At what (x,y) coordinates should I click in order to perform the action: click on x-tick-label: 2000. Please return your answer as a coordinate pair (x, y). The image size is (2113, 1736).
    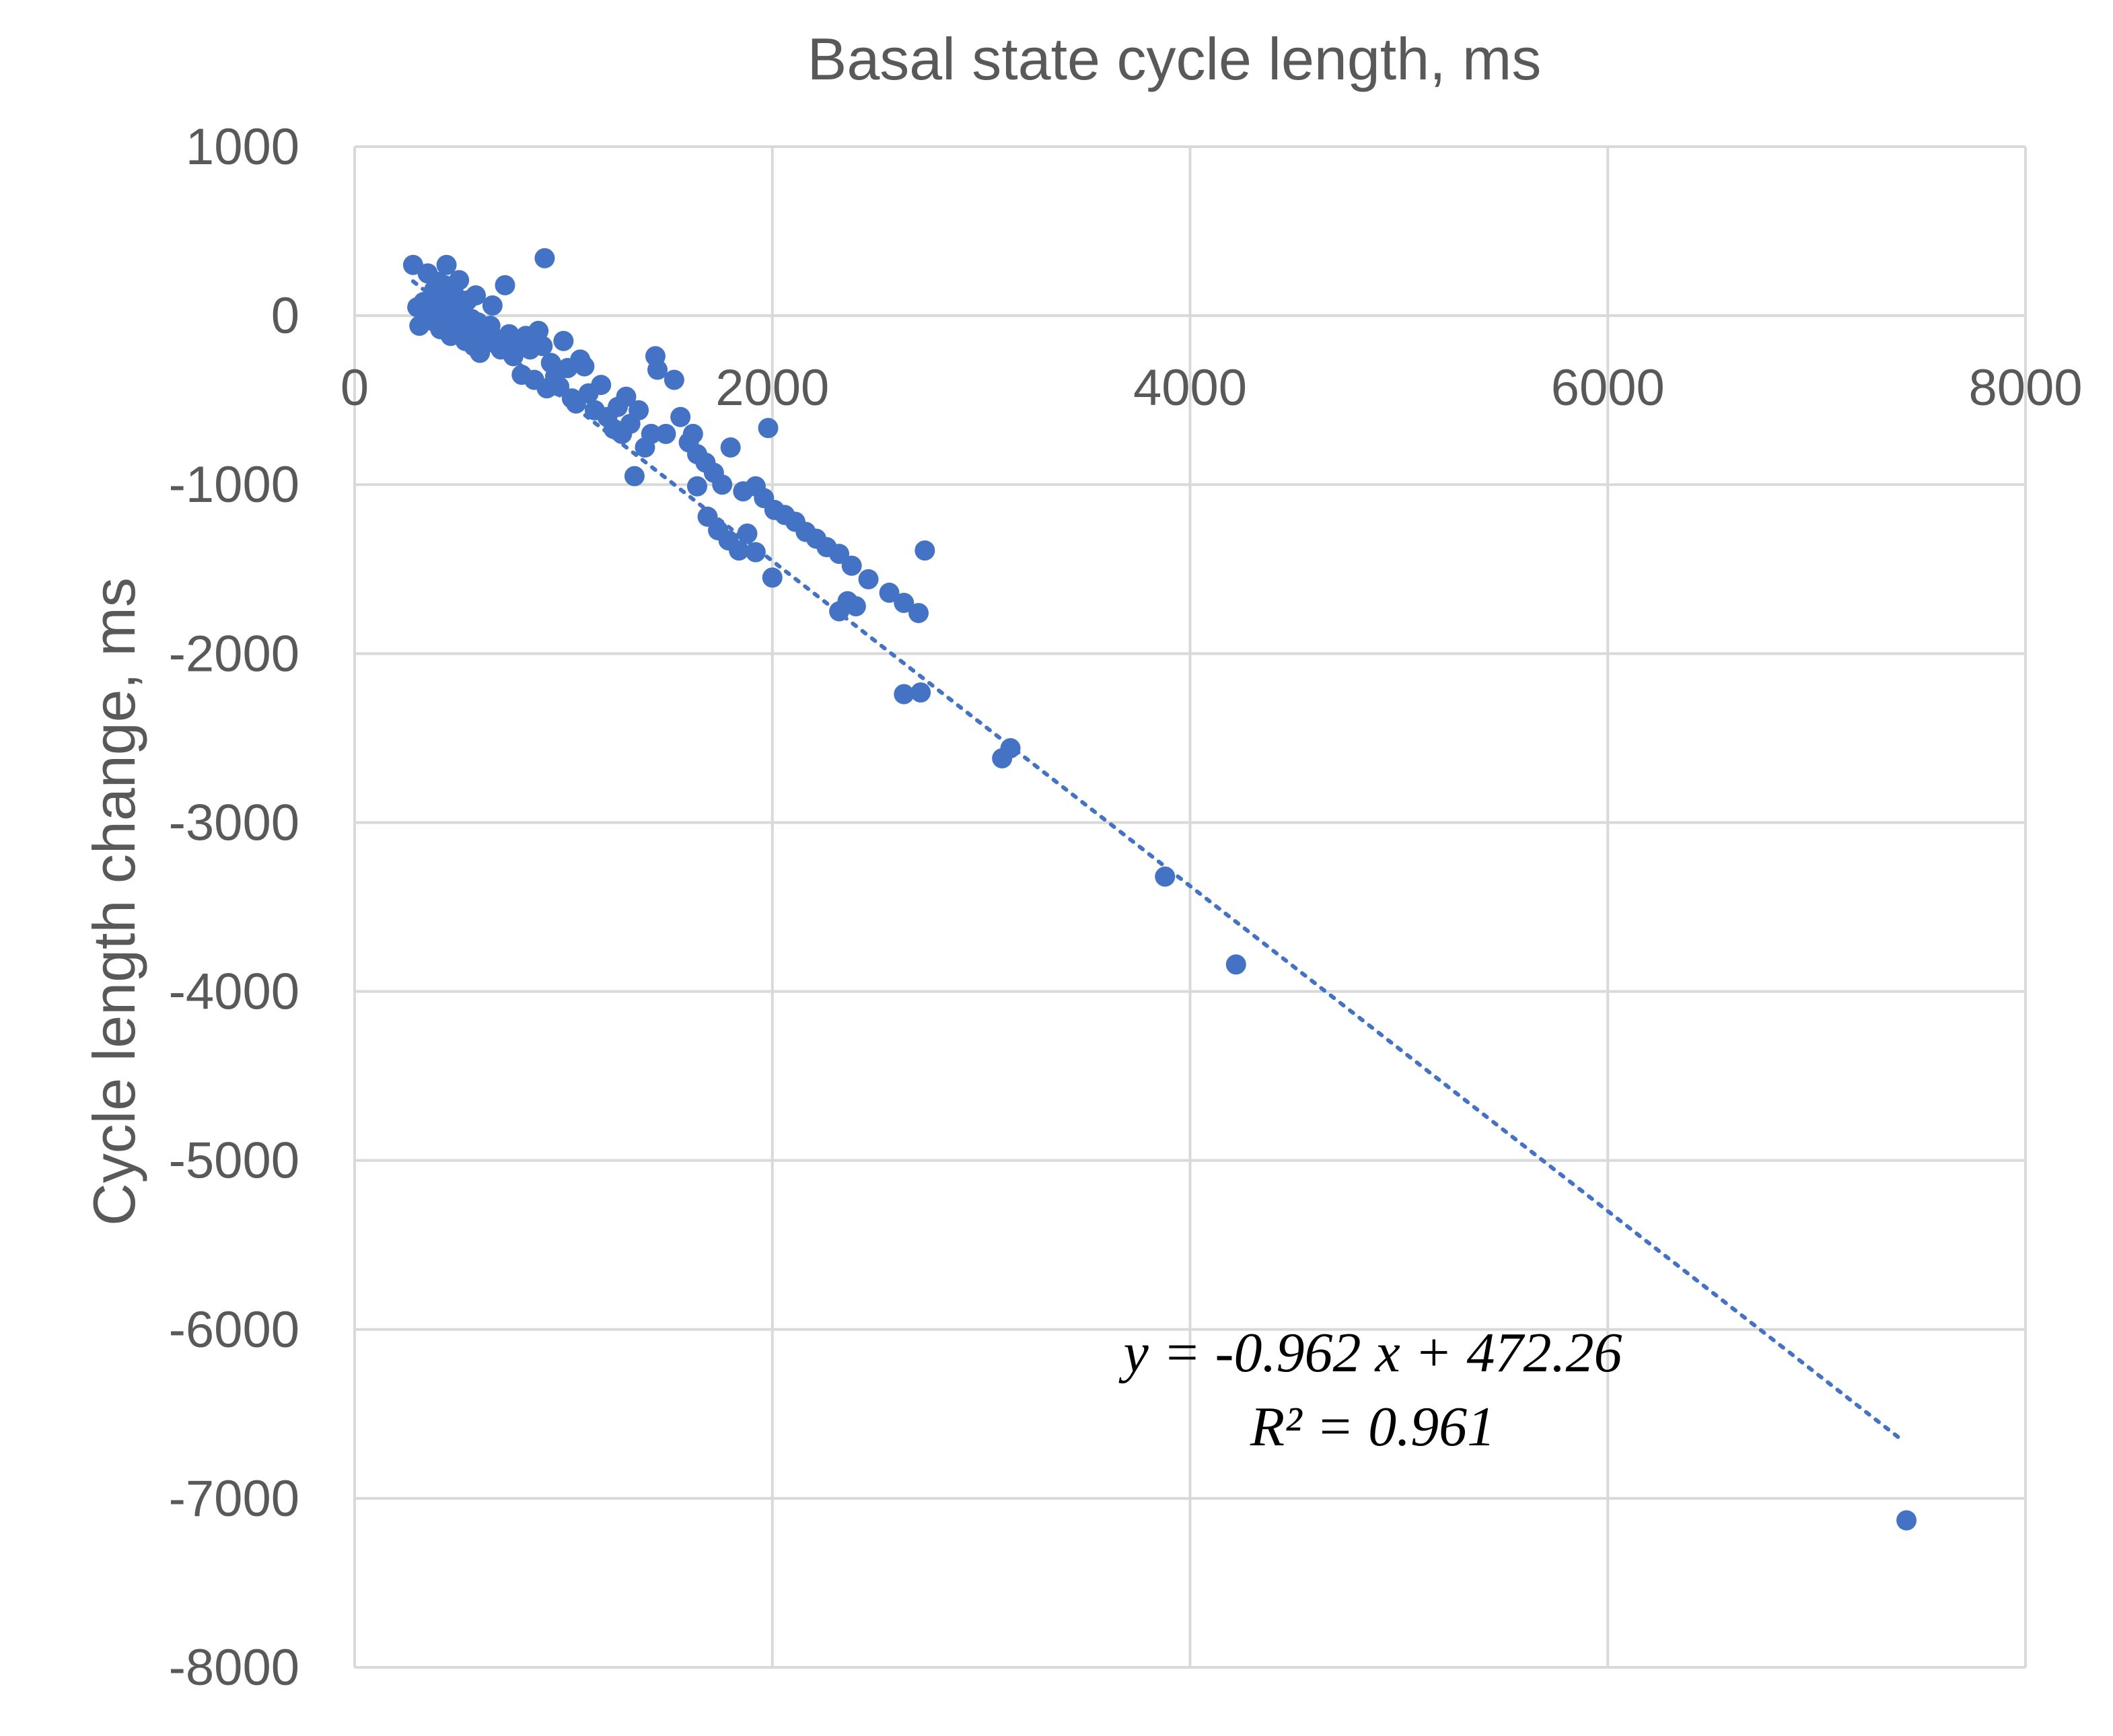
    Looking at the image, I should click on (772, 388).